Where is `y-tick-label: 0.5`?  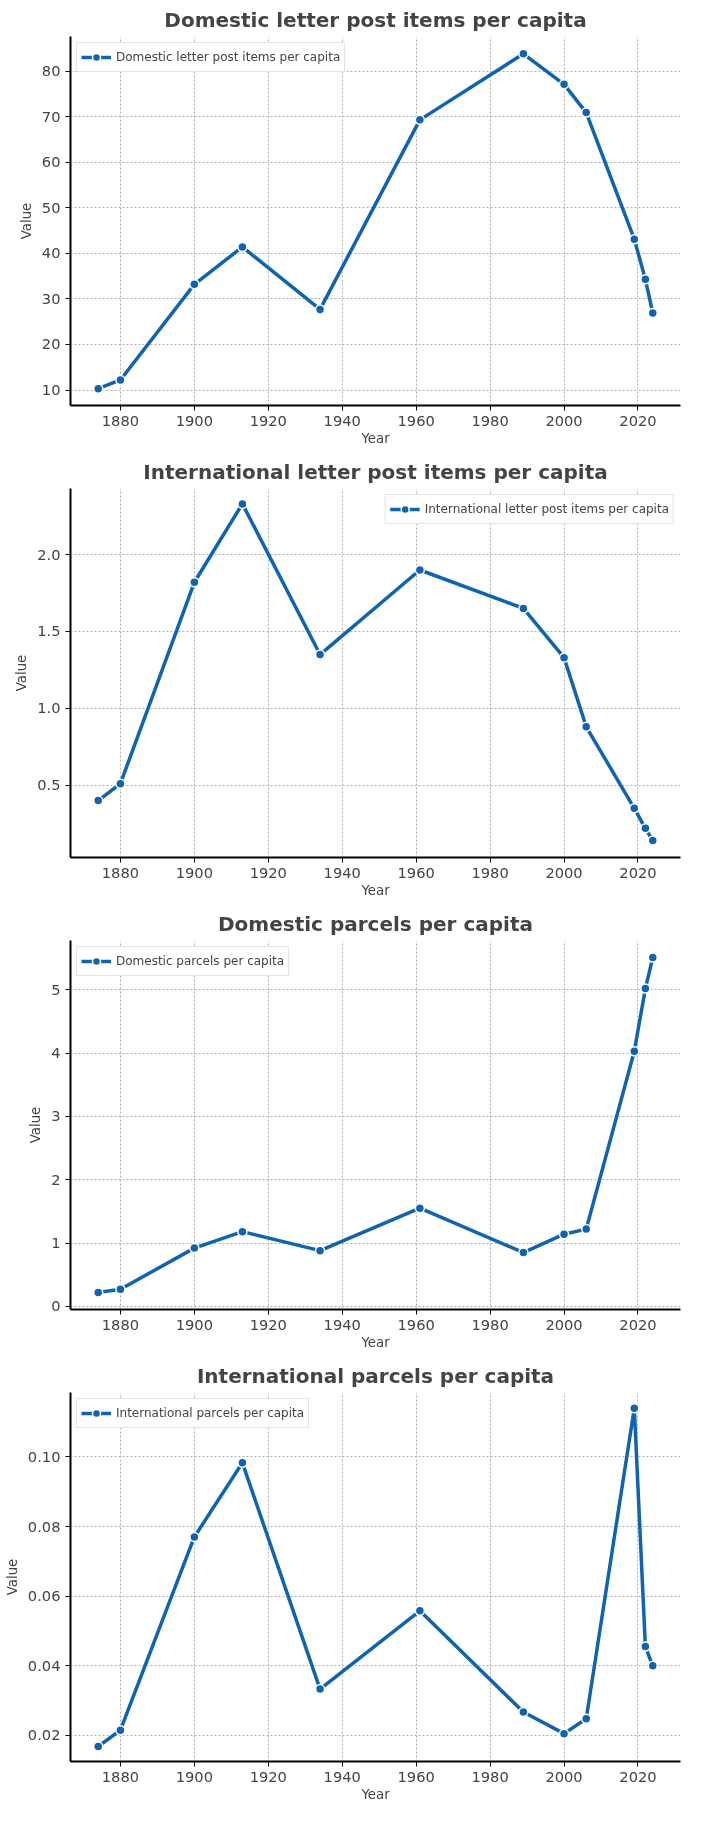
y-tick-label: 0.5 is located at coordinates (49, 785).